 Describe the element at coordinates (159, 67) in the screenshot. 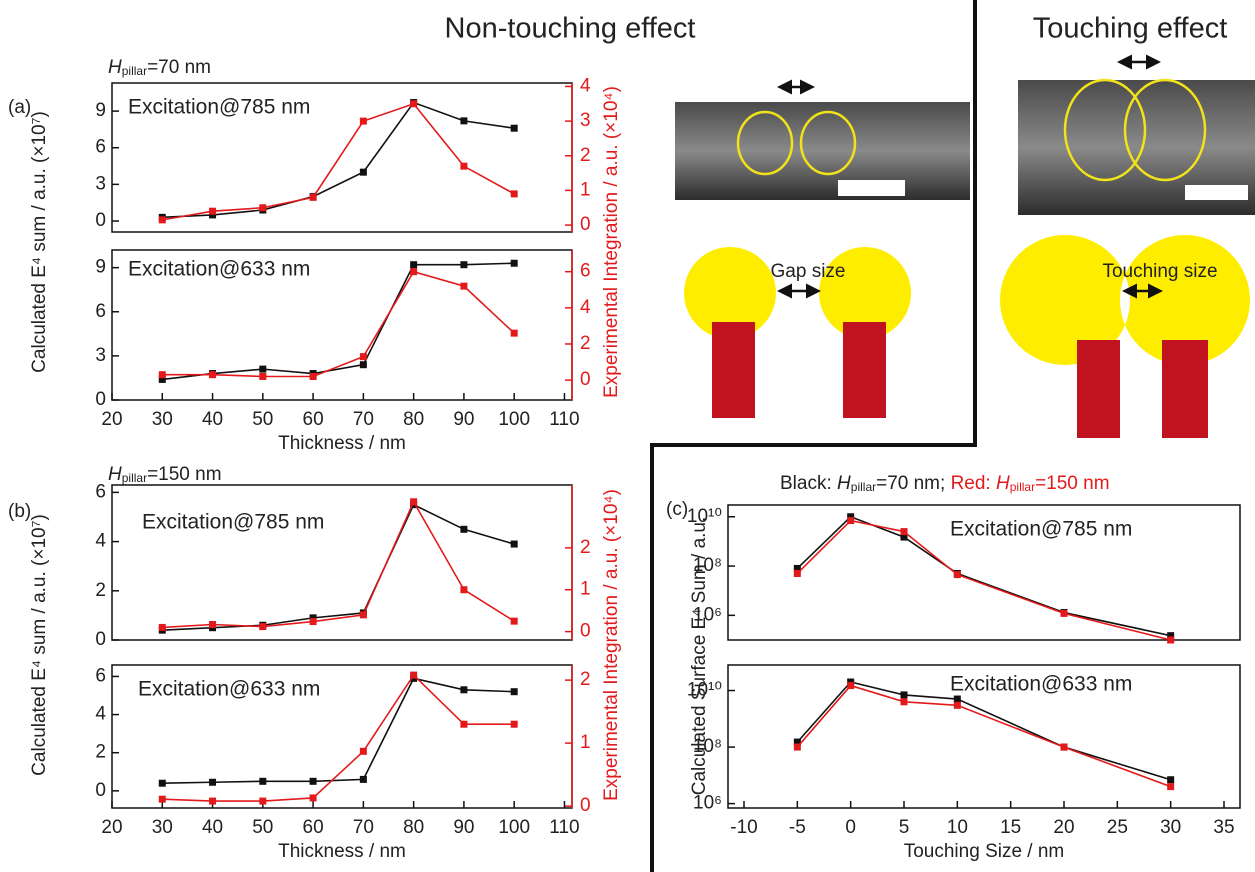

I see `panel-header: Hpillar=70 nm` at that location.